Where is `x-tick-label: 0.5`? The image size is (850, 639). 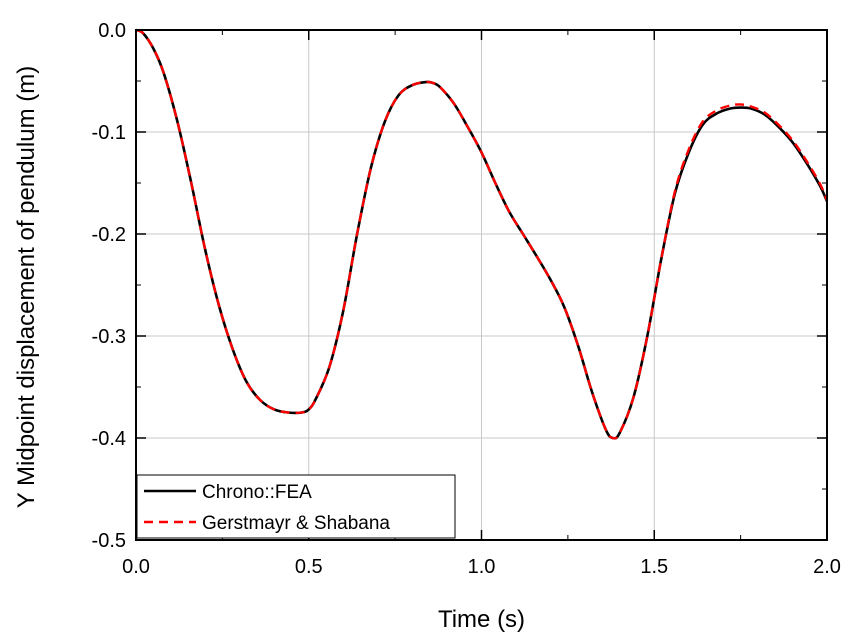
x-tick-label: 0.5 is located at coordinates (309, 567).